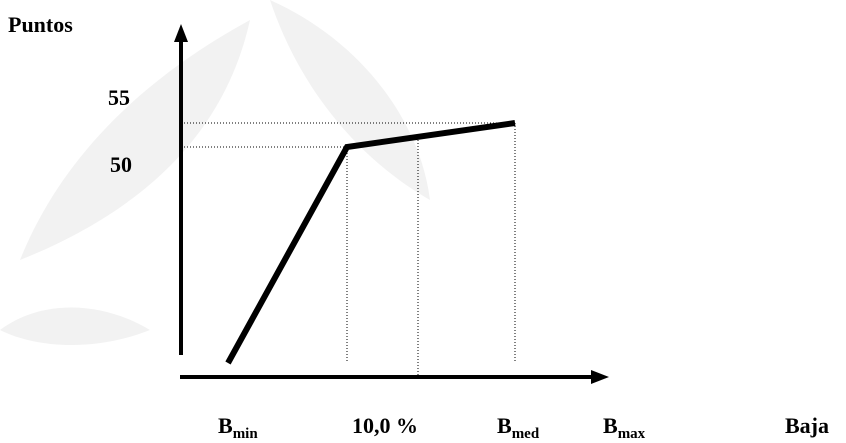 The image size is (846, 443). I want to click on x-label-sub: med, so click(526, 434).